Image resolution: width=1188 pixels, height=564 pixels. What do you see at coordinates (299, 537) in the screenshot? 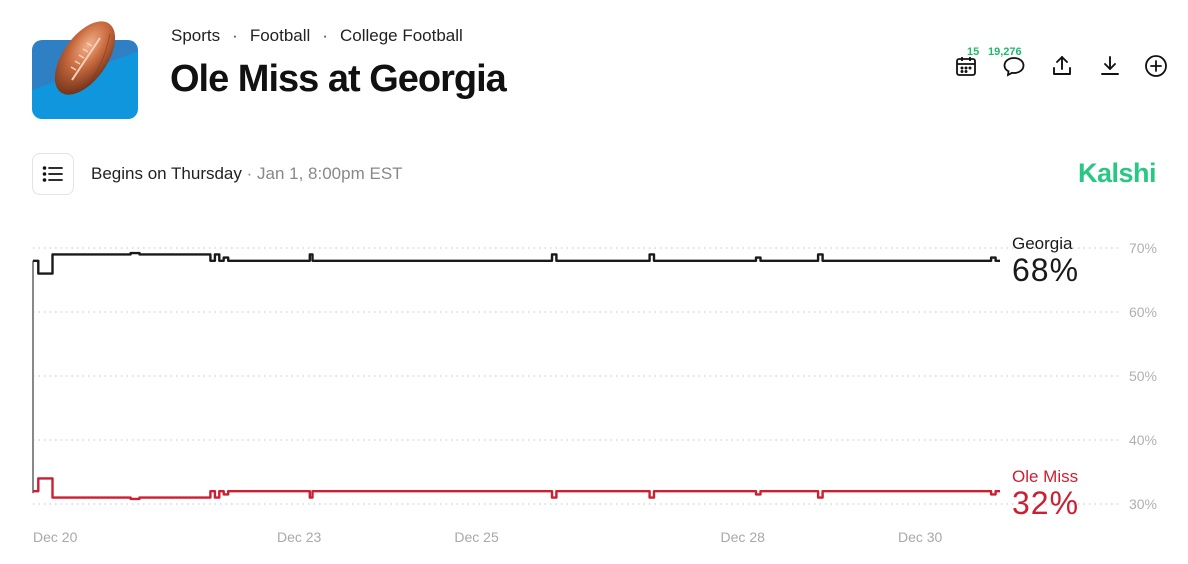
I see `x-tick-label: Dec 23` at bounding box center [299, 537].